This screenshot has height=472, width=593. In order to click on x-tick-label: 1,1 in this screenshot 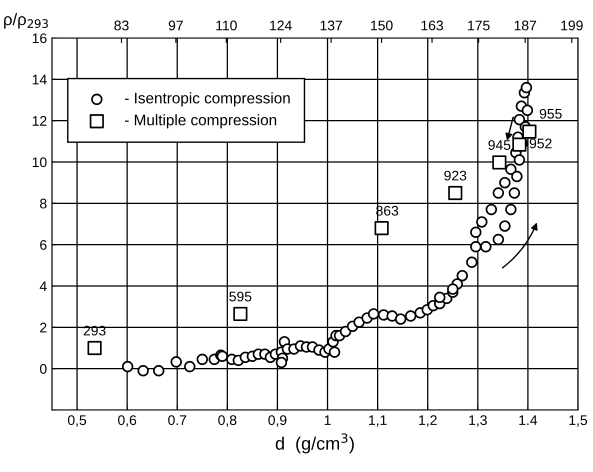, I will do `click(378, 421)`.